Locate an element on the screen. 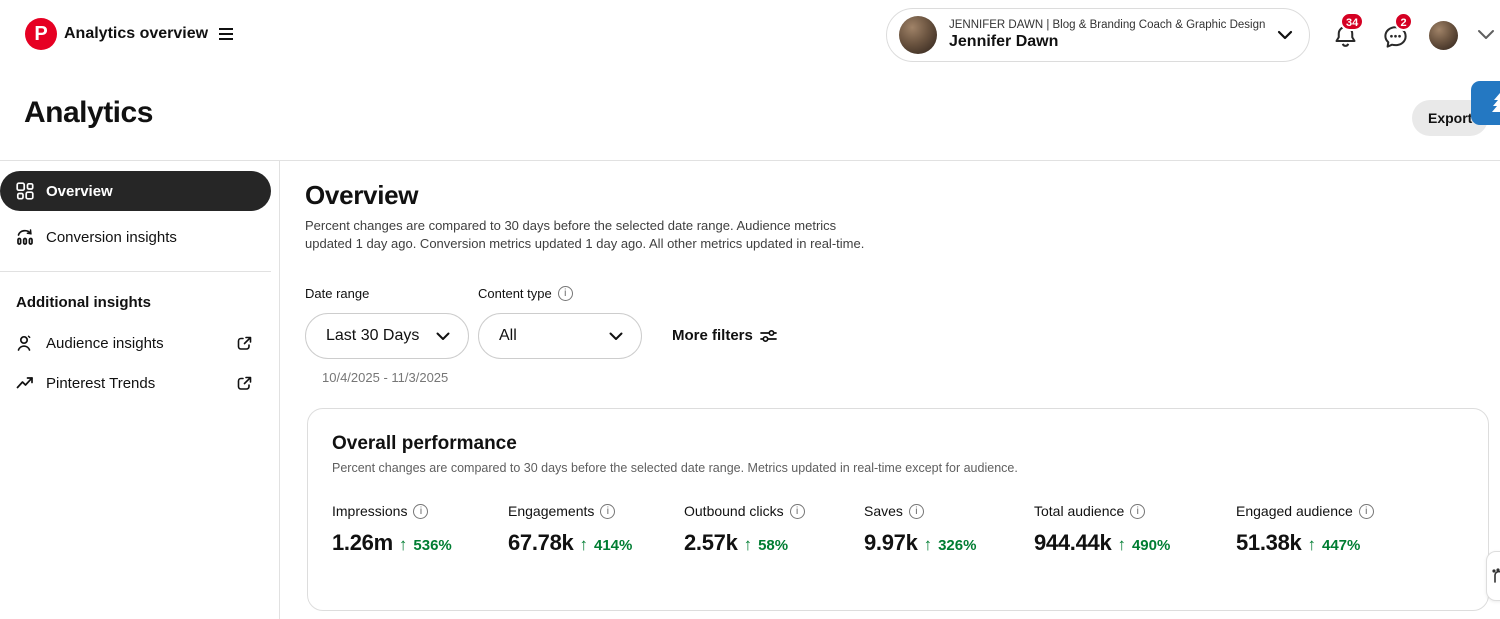 The height and width of the screenshot is (619, 1500). menu-icon is located at coordinates (226, 35).